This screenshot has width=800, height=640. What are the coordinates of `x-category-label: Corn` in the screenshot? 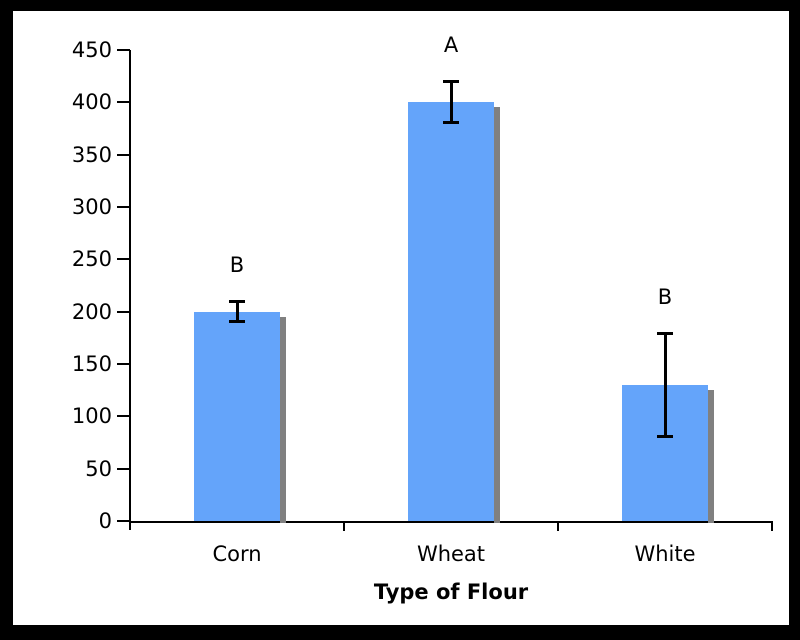 It's located at (237, 554).